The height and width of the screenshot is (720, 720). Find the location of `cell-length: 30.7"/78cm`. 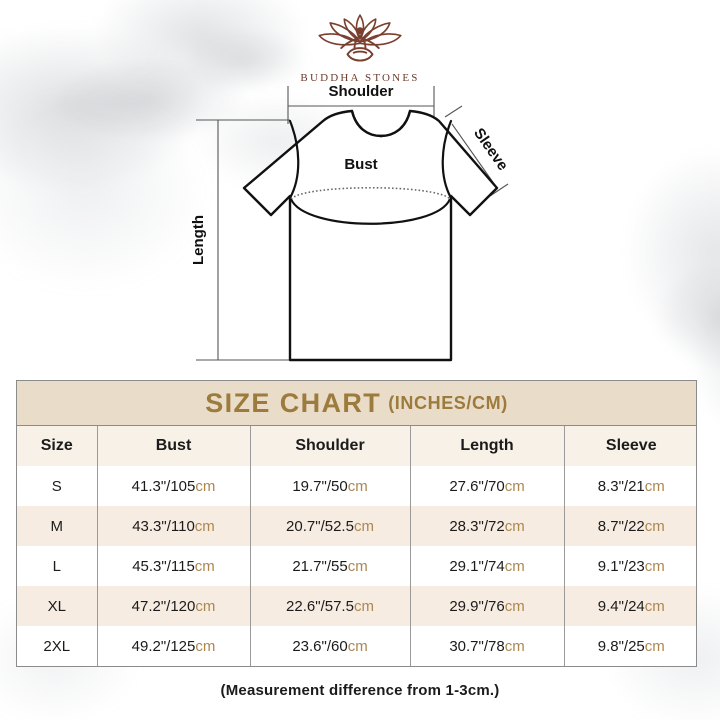

cell-length: 30.7"/78cm is located at coordinates (487, 646).